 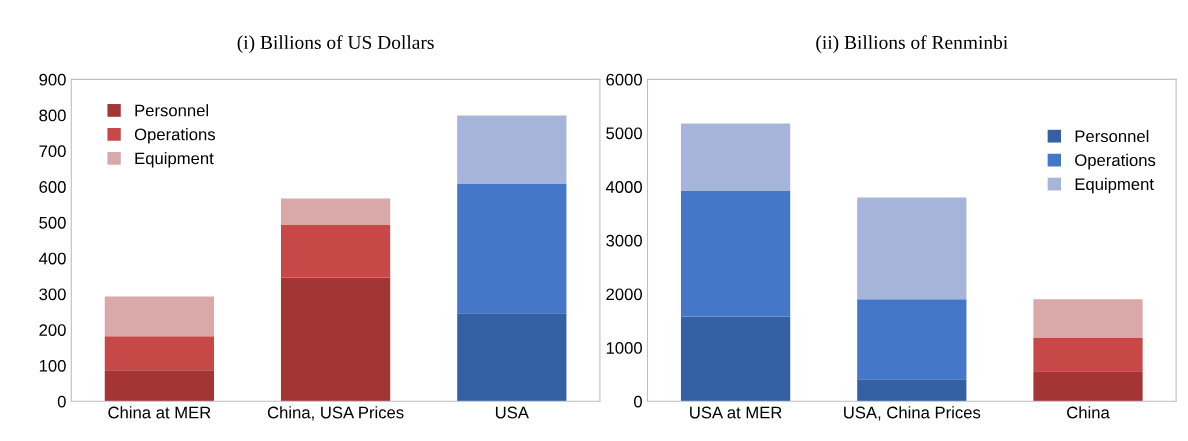 What do you see at coordinates (52, 222) in the screenshot?
I see `y-tick-label: 500` at bounding box center [52, 222].